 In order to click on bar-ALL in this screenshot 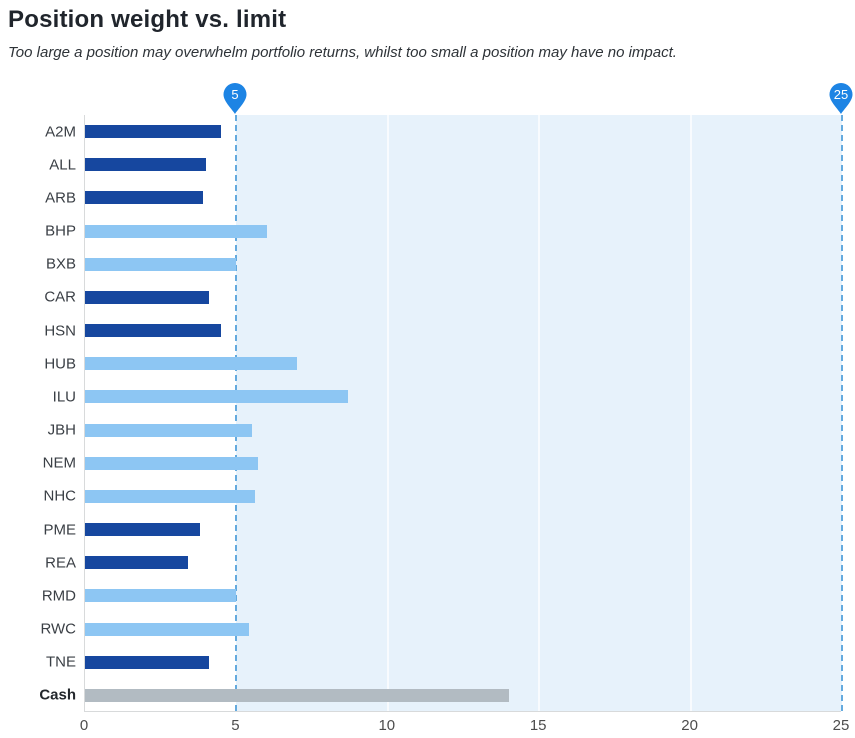, I will do `click(146, 165)`.